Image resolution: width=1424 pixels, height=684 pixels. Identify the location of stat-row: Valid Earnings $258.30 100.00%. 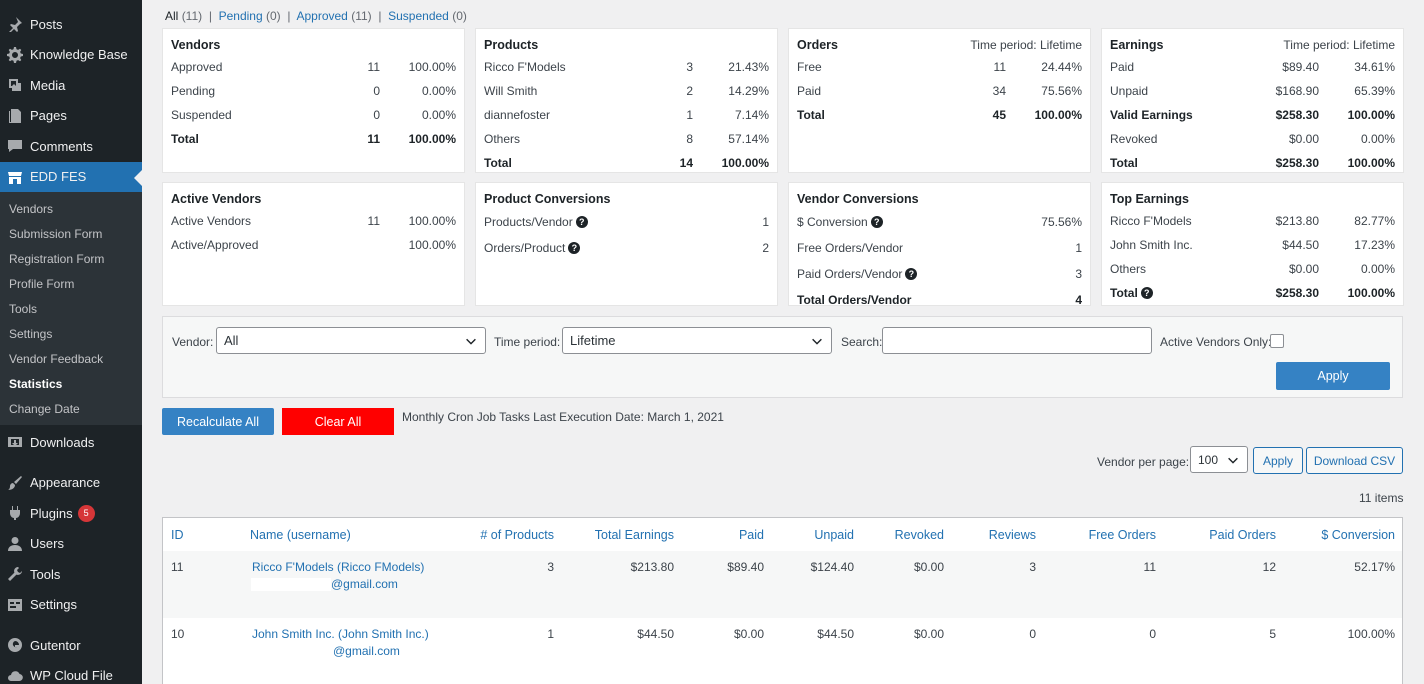
(1252, 115).